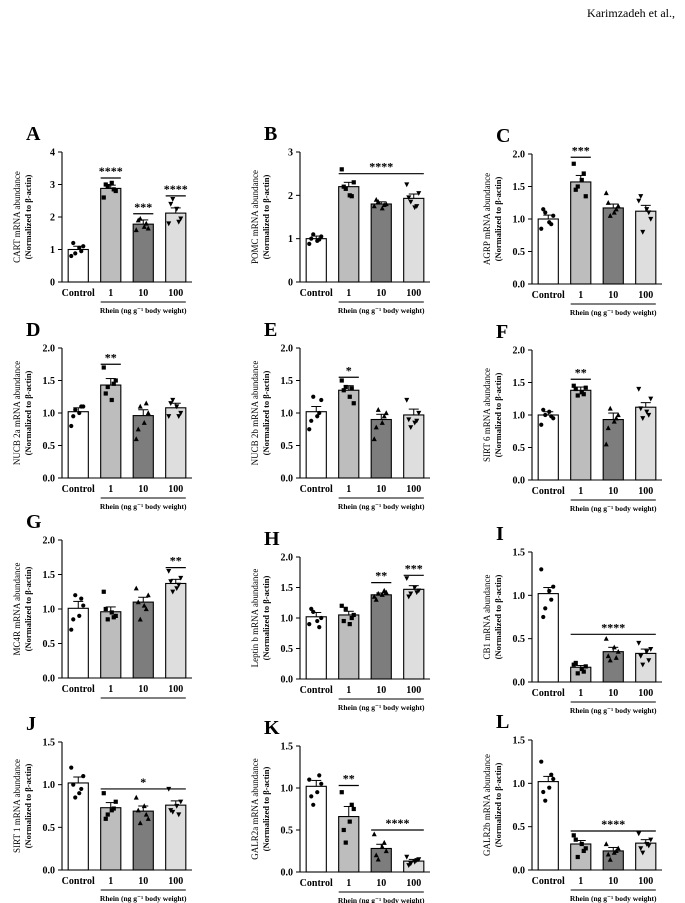 This screenshot has height=903, width=685. Describe the element at coordinates (255, 217) in the screenshot. I see `y-axis-label: POMC mRNA abundance` at that location.